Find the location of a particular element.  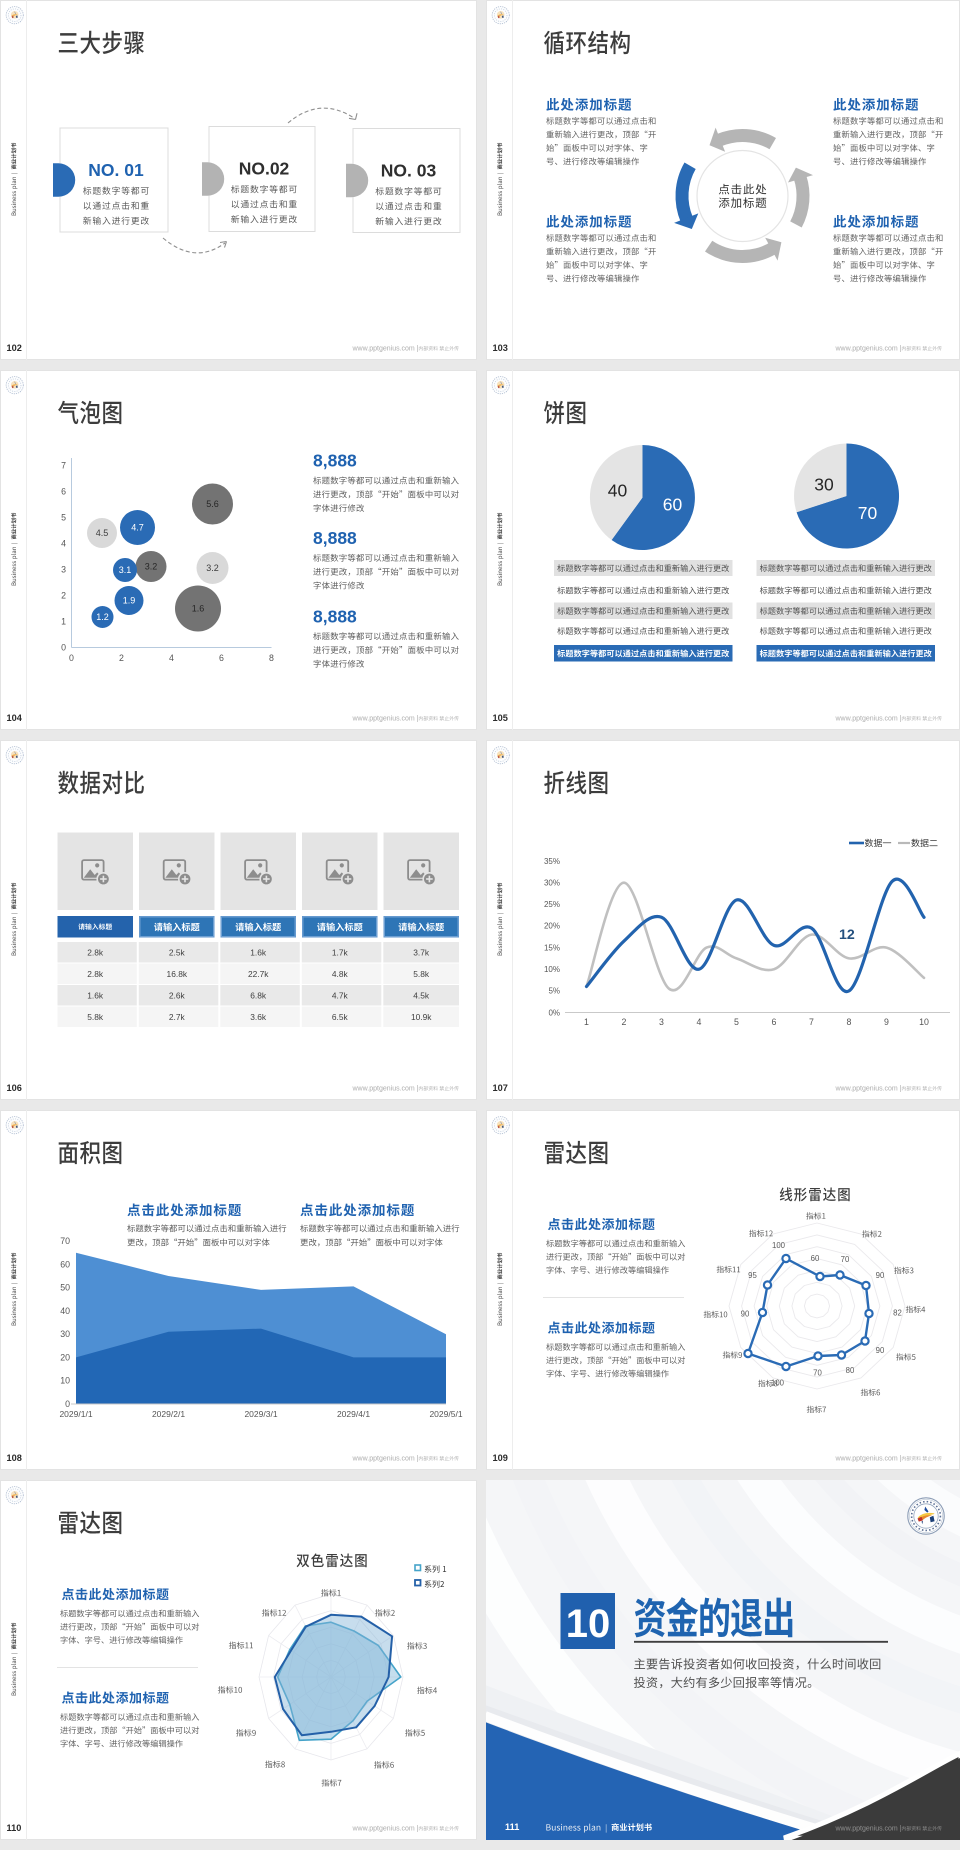

svg-text: 2029/5/1 is located at coordinates (445, 1414).